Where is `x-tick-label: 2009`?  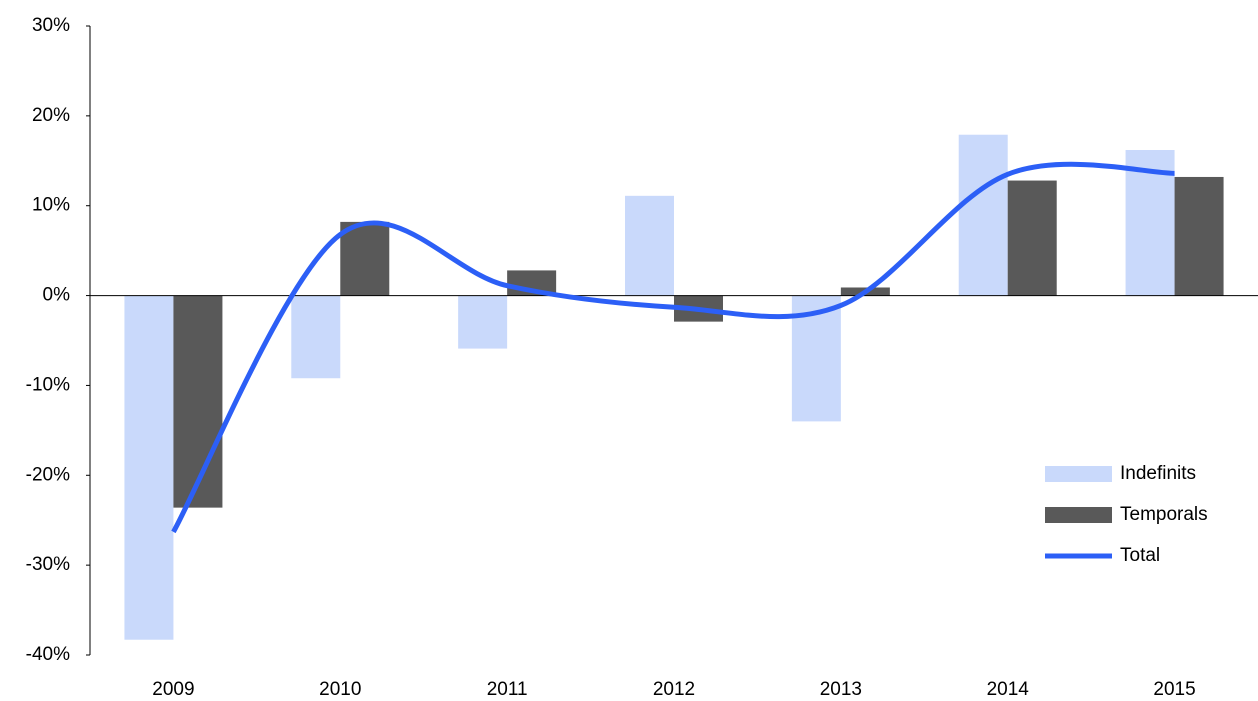
x-tick-label: 2009 is located at coordinates (173, 689).